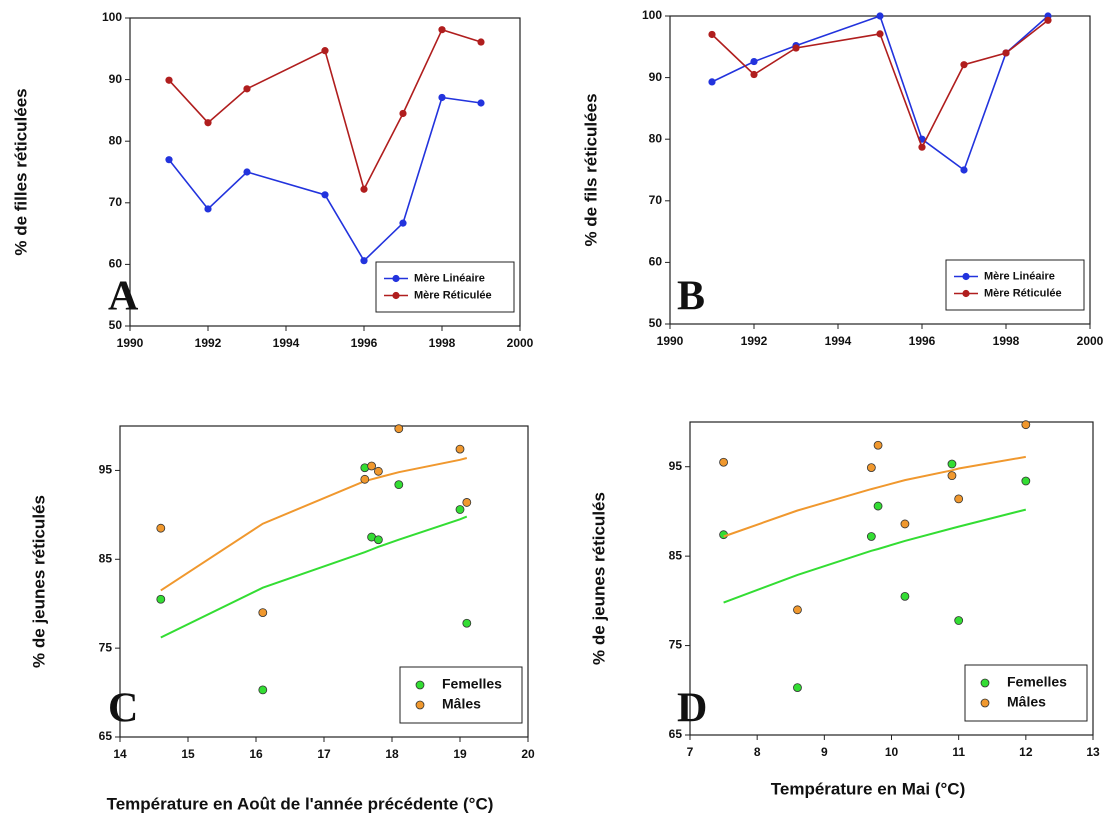  What do you see at coordinates (461, 704) in the screenshot?
I see `legend-label: Mâles` at bounding box center [461, 704].